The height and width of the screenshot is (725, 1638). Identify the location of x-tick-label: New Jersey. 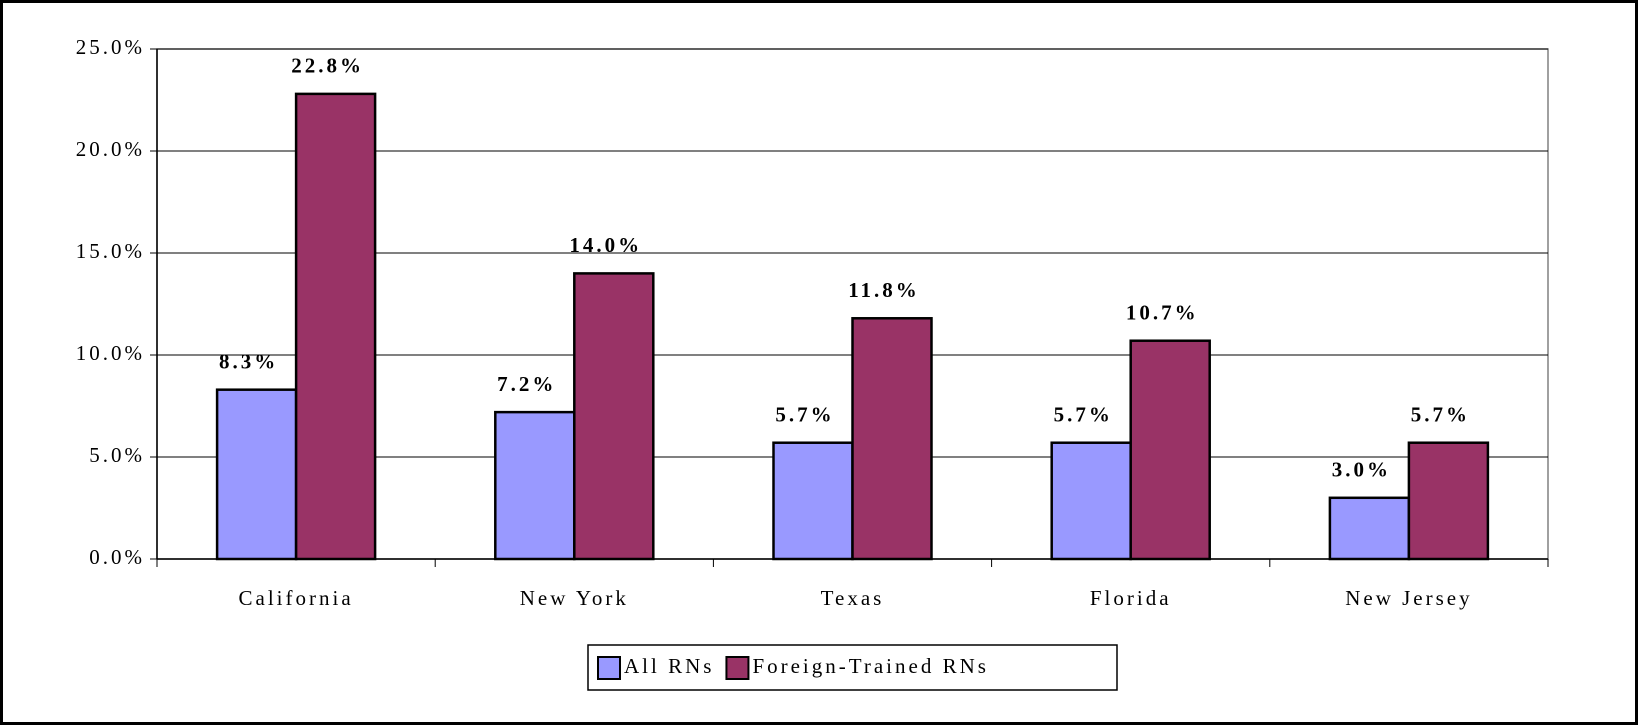
(1408, 598).